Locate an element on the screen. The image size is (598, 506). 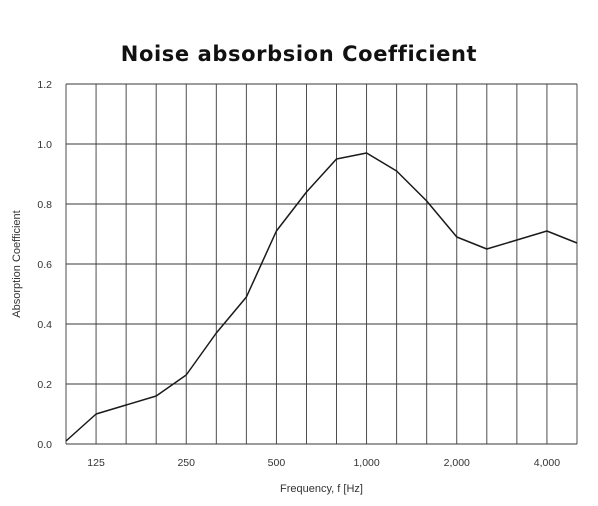
chart-title: Noise absorbsion Coefficient is located at coordinates (299, 54).